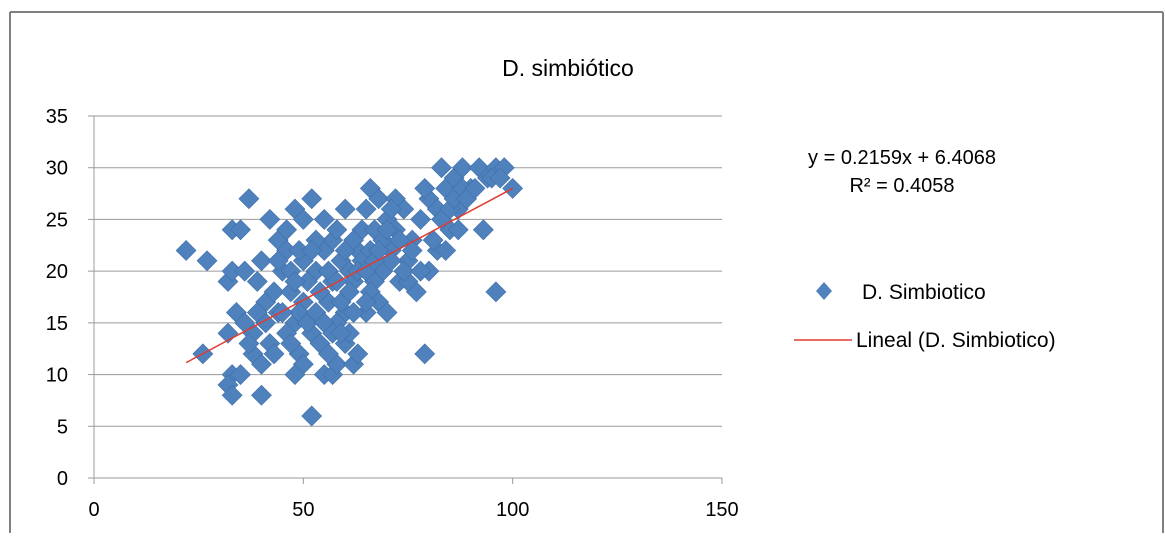 The height and width of the screenshot is (538, 1165). What do you see at coordinates (924, 292) in the screenshot?
I see `legend-label-series: D. Simbiotico` at bounding box center [924, 292].